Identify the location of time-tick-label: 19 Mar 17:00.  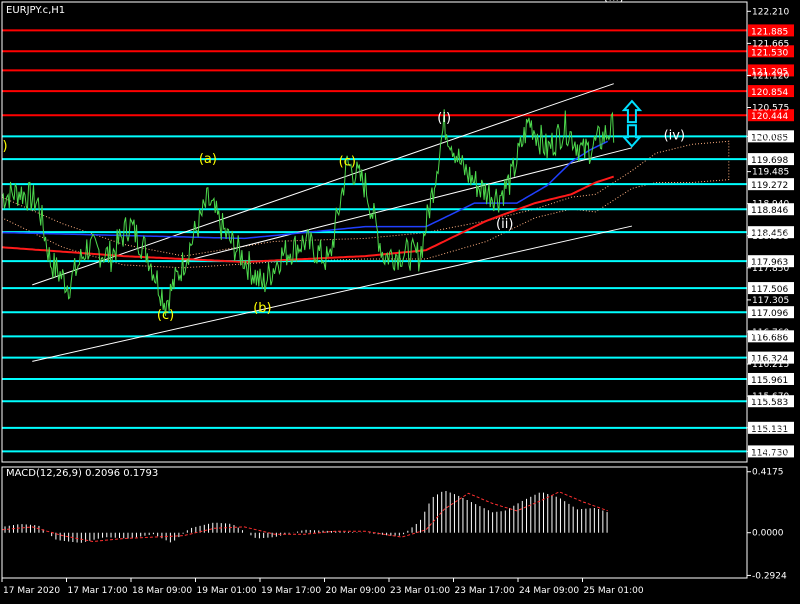
(291, 591).